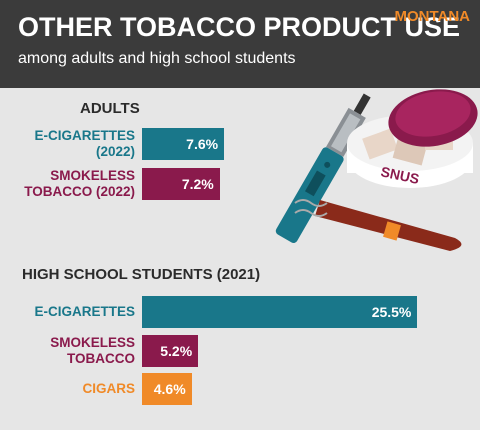  What do you see at coordinates (176, 350) in the screenshot?
I see `value-label: 5.2%` at bounding box center [176, 350].